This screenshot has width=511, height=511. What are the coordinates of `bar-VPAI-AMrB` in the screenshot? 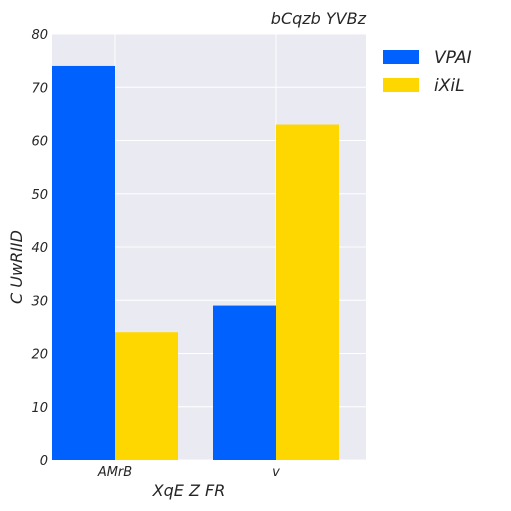 It's located at (83, 262).